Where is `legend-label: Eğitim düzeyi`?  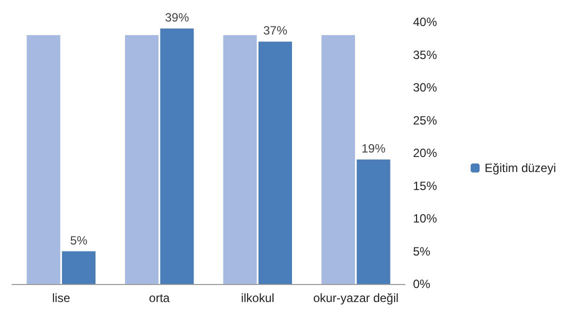
legend-label: Eğitim düzeyi is located at coordinates (520, 168).